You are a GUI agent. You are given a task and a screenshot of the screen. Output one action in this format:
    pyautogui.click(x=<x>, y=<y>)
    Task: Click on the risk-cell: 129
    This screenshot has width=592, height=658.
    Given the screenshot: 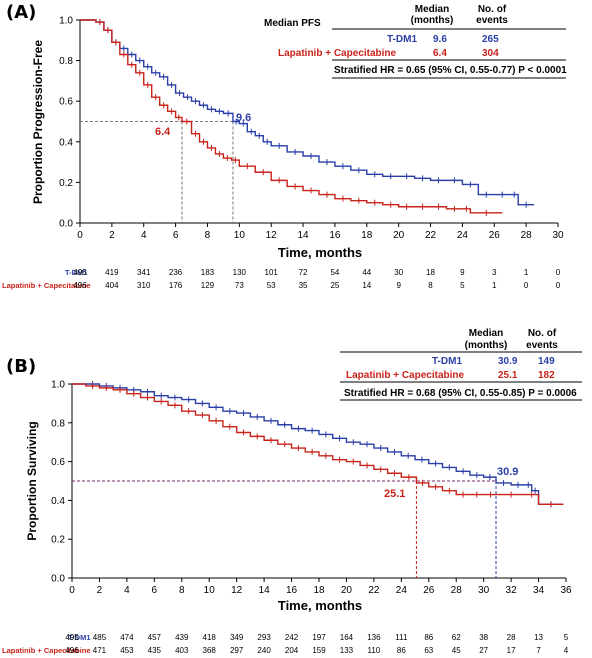 What is the action you would take?
    pyautogui.click(x=208, y=285)
    